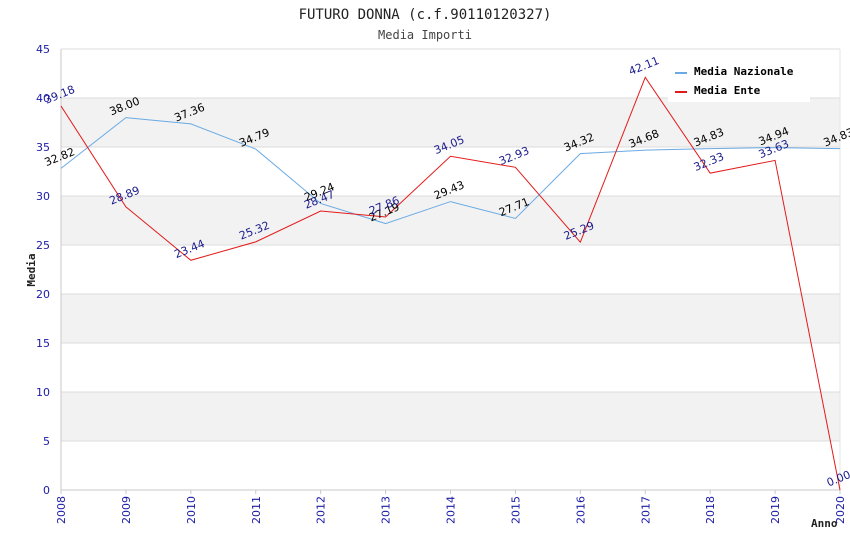 The image size is (850, 555). Describe the element at coordinates (425, 35) in the screenshot. I see `chart-subtitle: Media Importi` at that location.